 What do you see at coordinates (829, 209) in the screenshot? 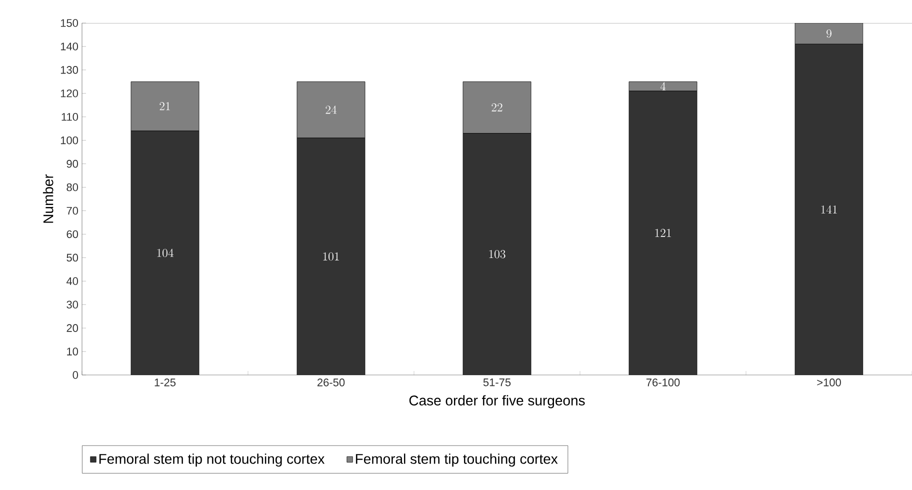
I see `data-label: 141` at bounding box center [829, 209].